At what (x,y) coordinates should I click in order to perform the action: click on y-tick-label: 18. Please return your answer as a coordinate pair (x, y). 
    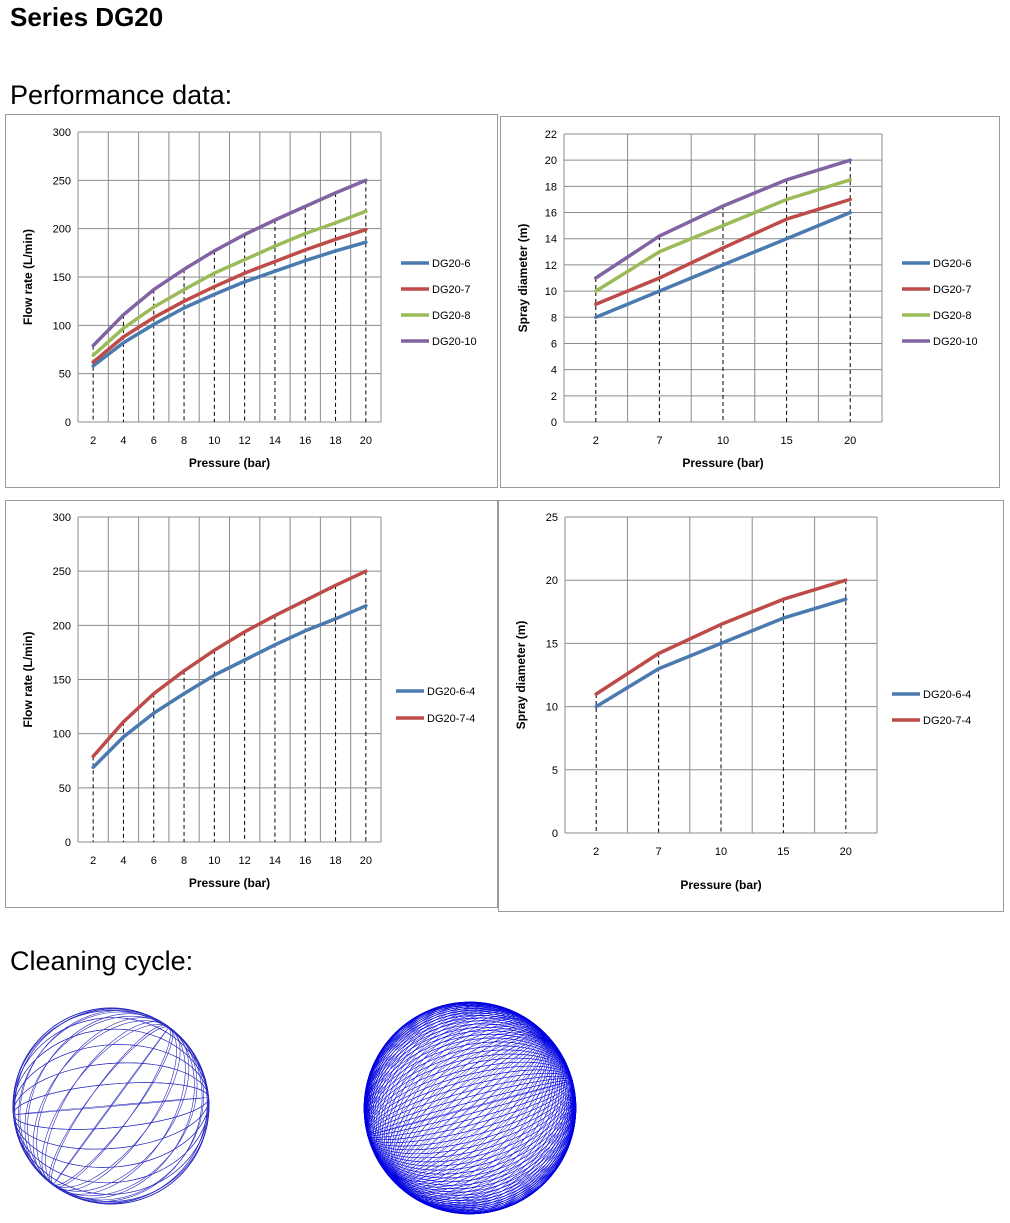
    Looking at the image, I should click on (551, 187).